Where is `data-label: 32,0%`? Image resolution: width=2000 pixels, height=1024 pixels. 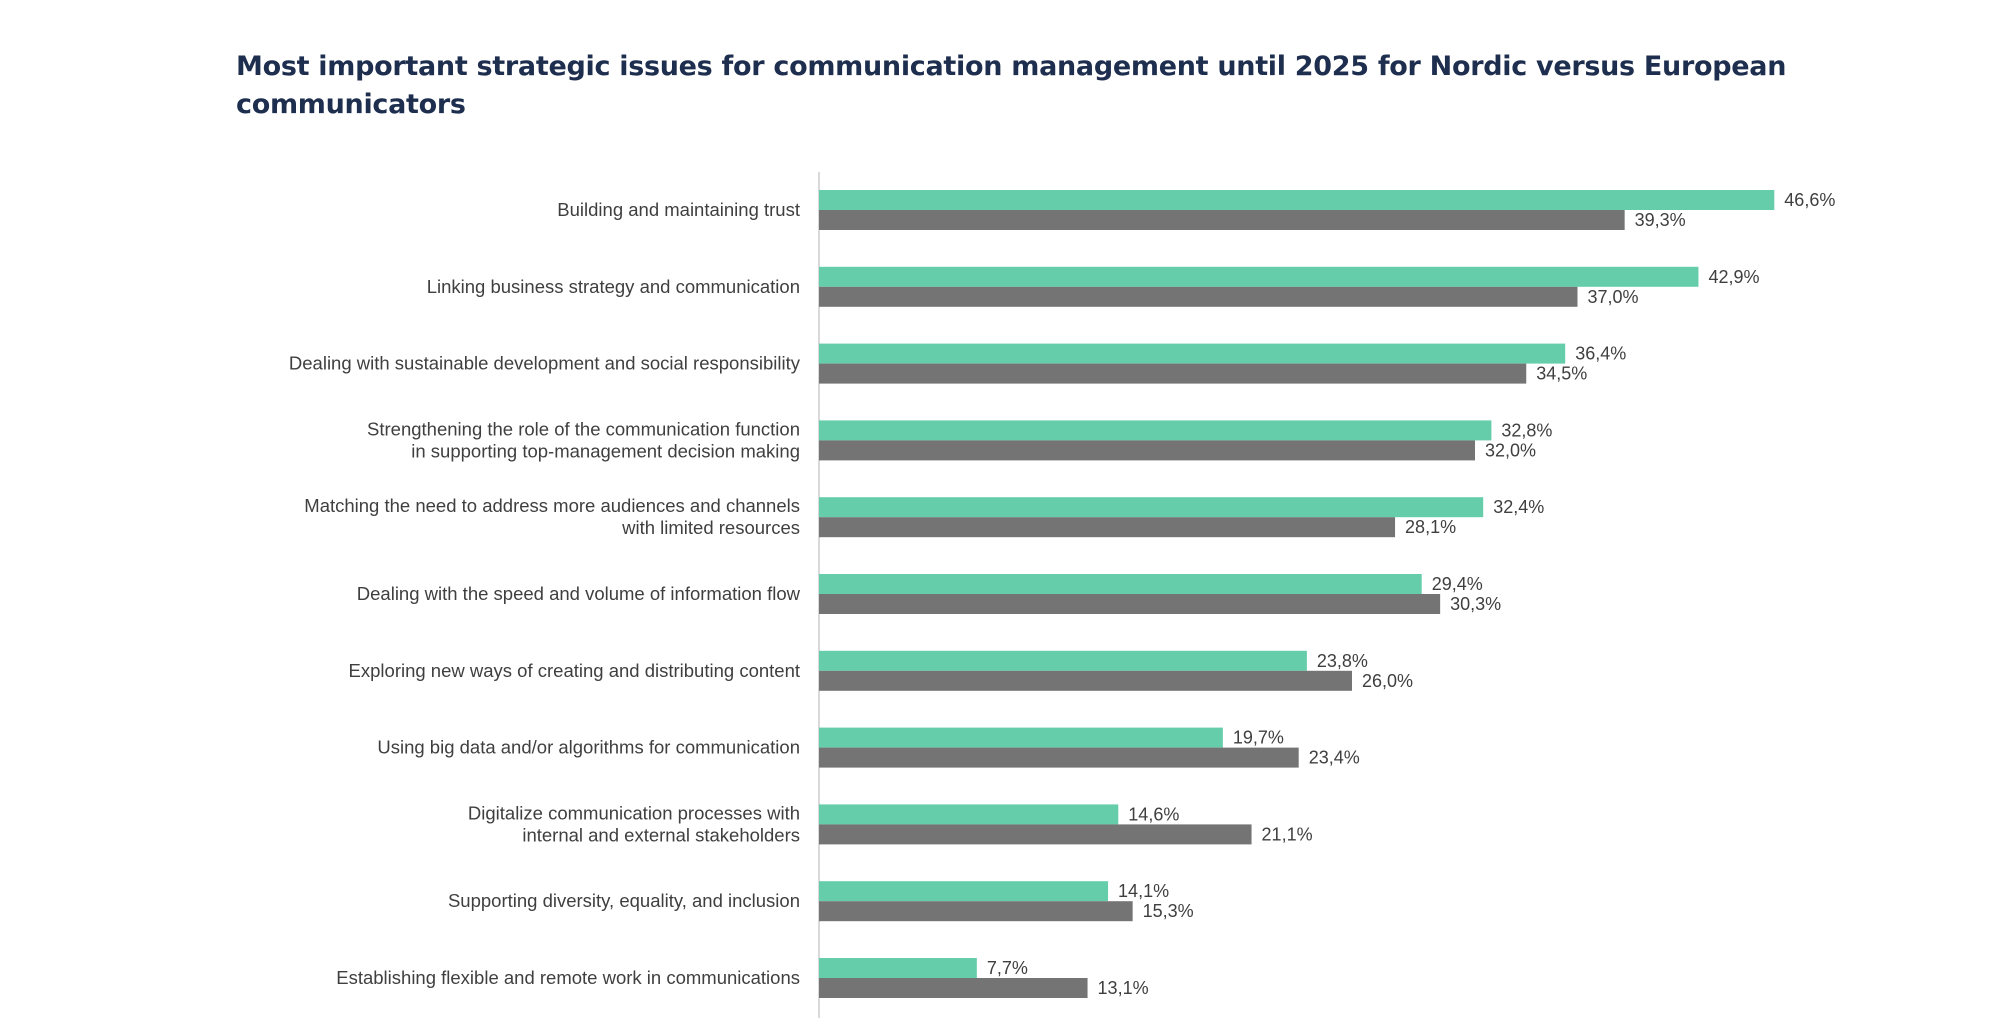
data-label: 32,0% is located at coordinates (1510, 450).